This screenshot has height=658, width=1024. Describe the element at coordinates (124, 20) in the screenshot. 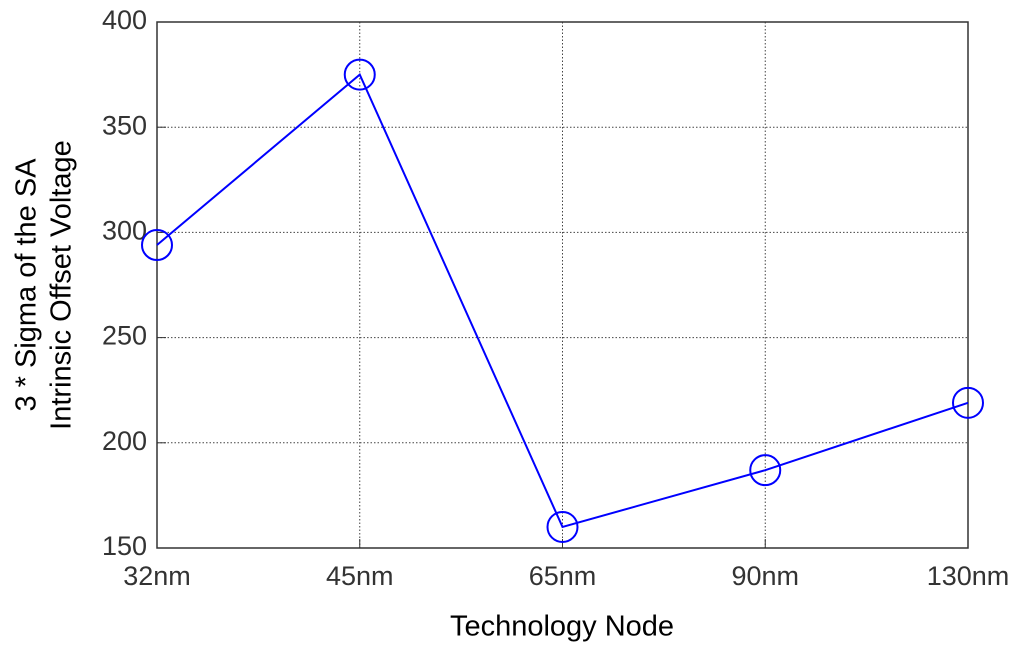

I see `y-tick-label: 400` at that location.